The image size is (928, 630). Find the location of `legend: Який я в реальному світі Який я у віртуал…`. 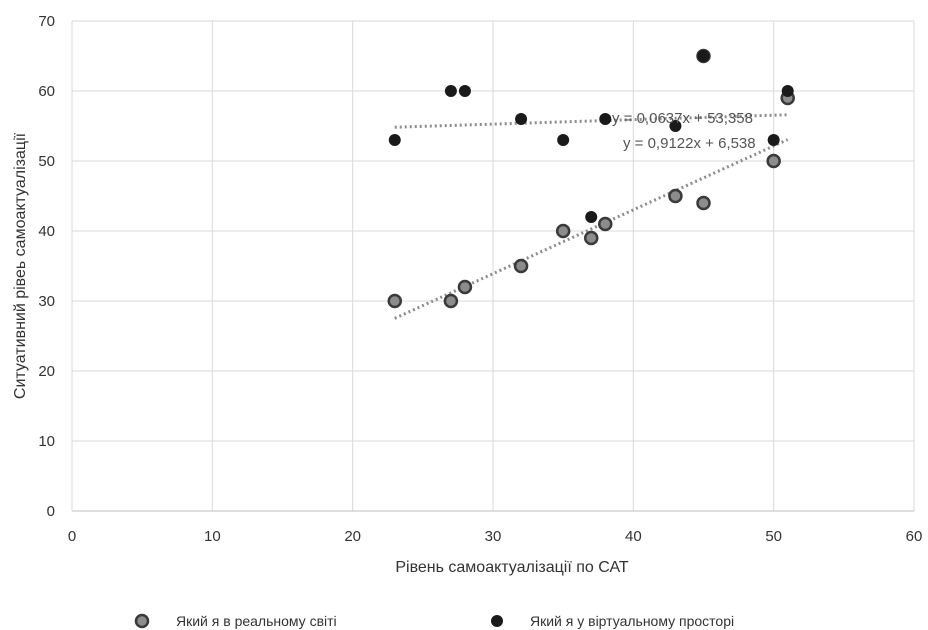

legend: Який я в реальному світі Який я у віртуал… is located at coordinates (434, 621).